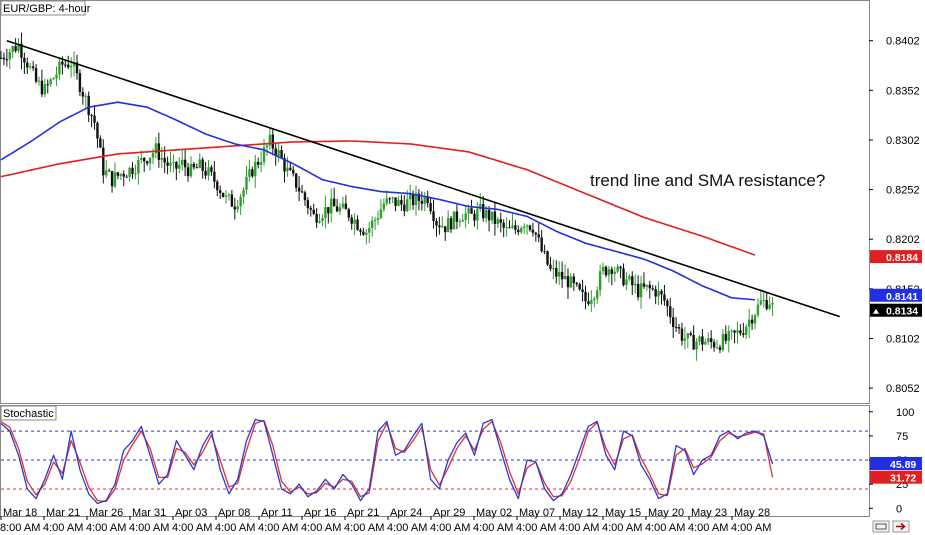  What do you see at coordinates (901, 526) in the screenshot?
I see `scroll-to-end-button` at bounding box center [901, 526].